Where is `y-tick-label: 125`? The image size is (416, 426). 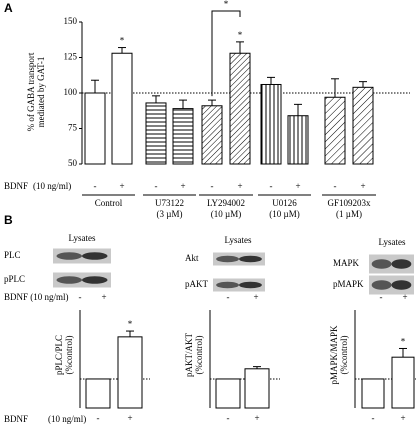 y-tick-label: 125 is located at coordinates (71, 57).